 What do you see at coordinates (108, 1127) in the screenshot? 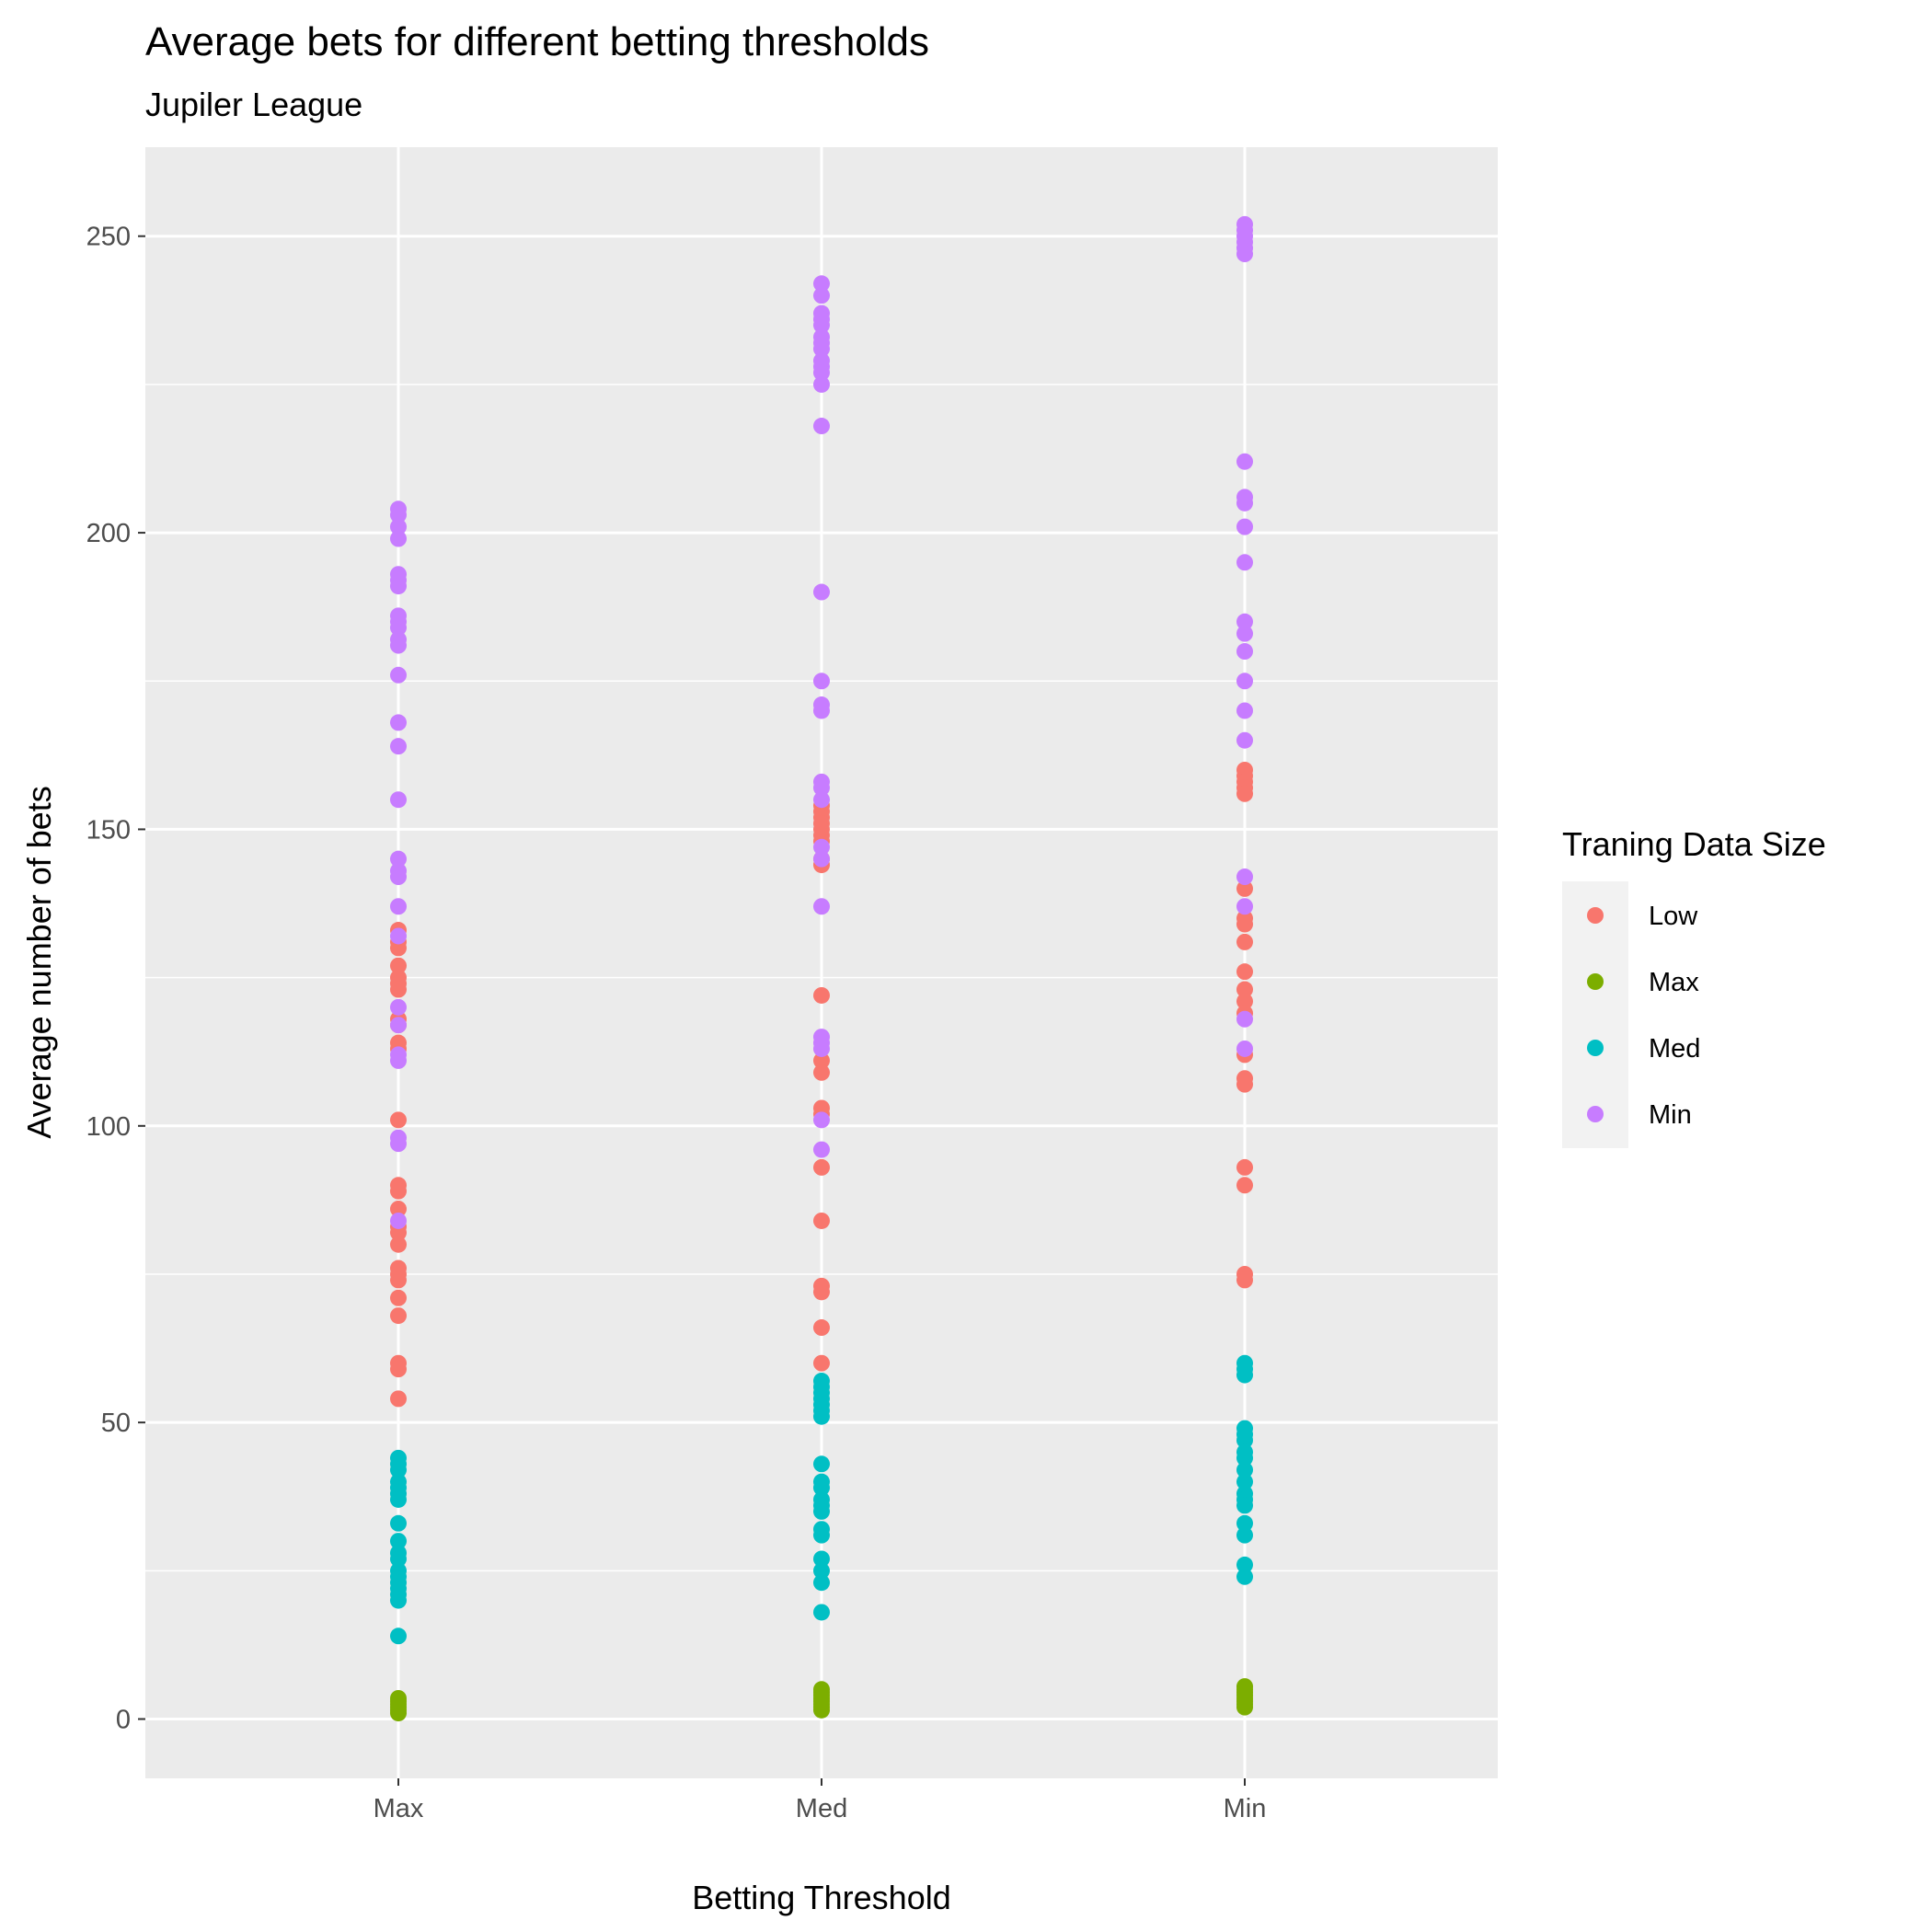
I see `y-tick-label: 100` at bounding box center [108, 1127].